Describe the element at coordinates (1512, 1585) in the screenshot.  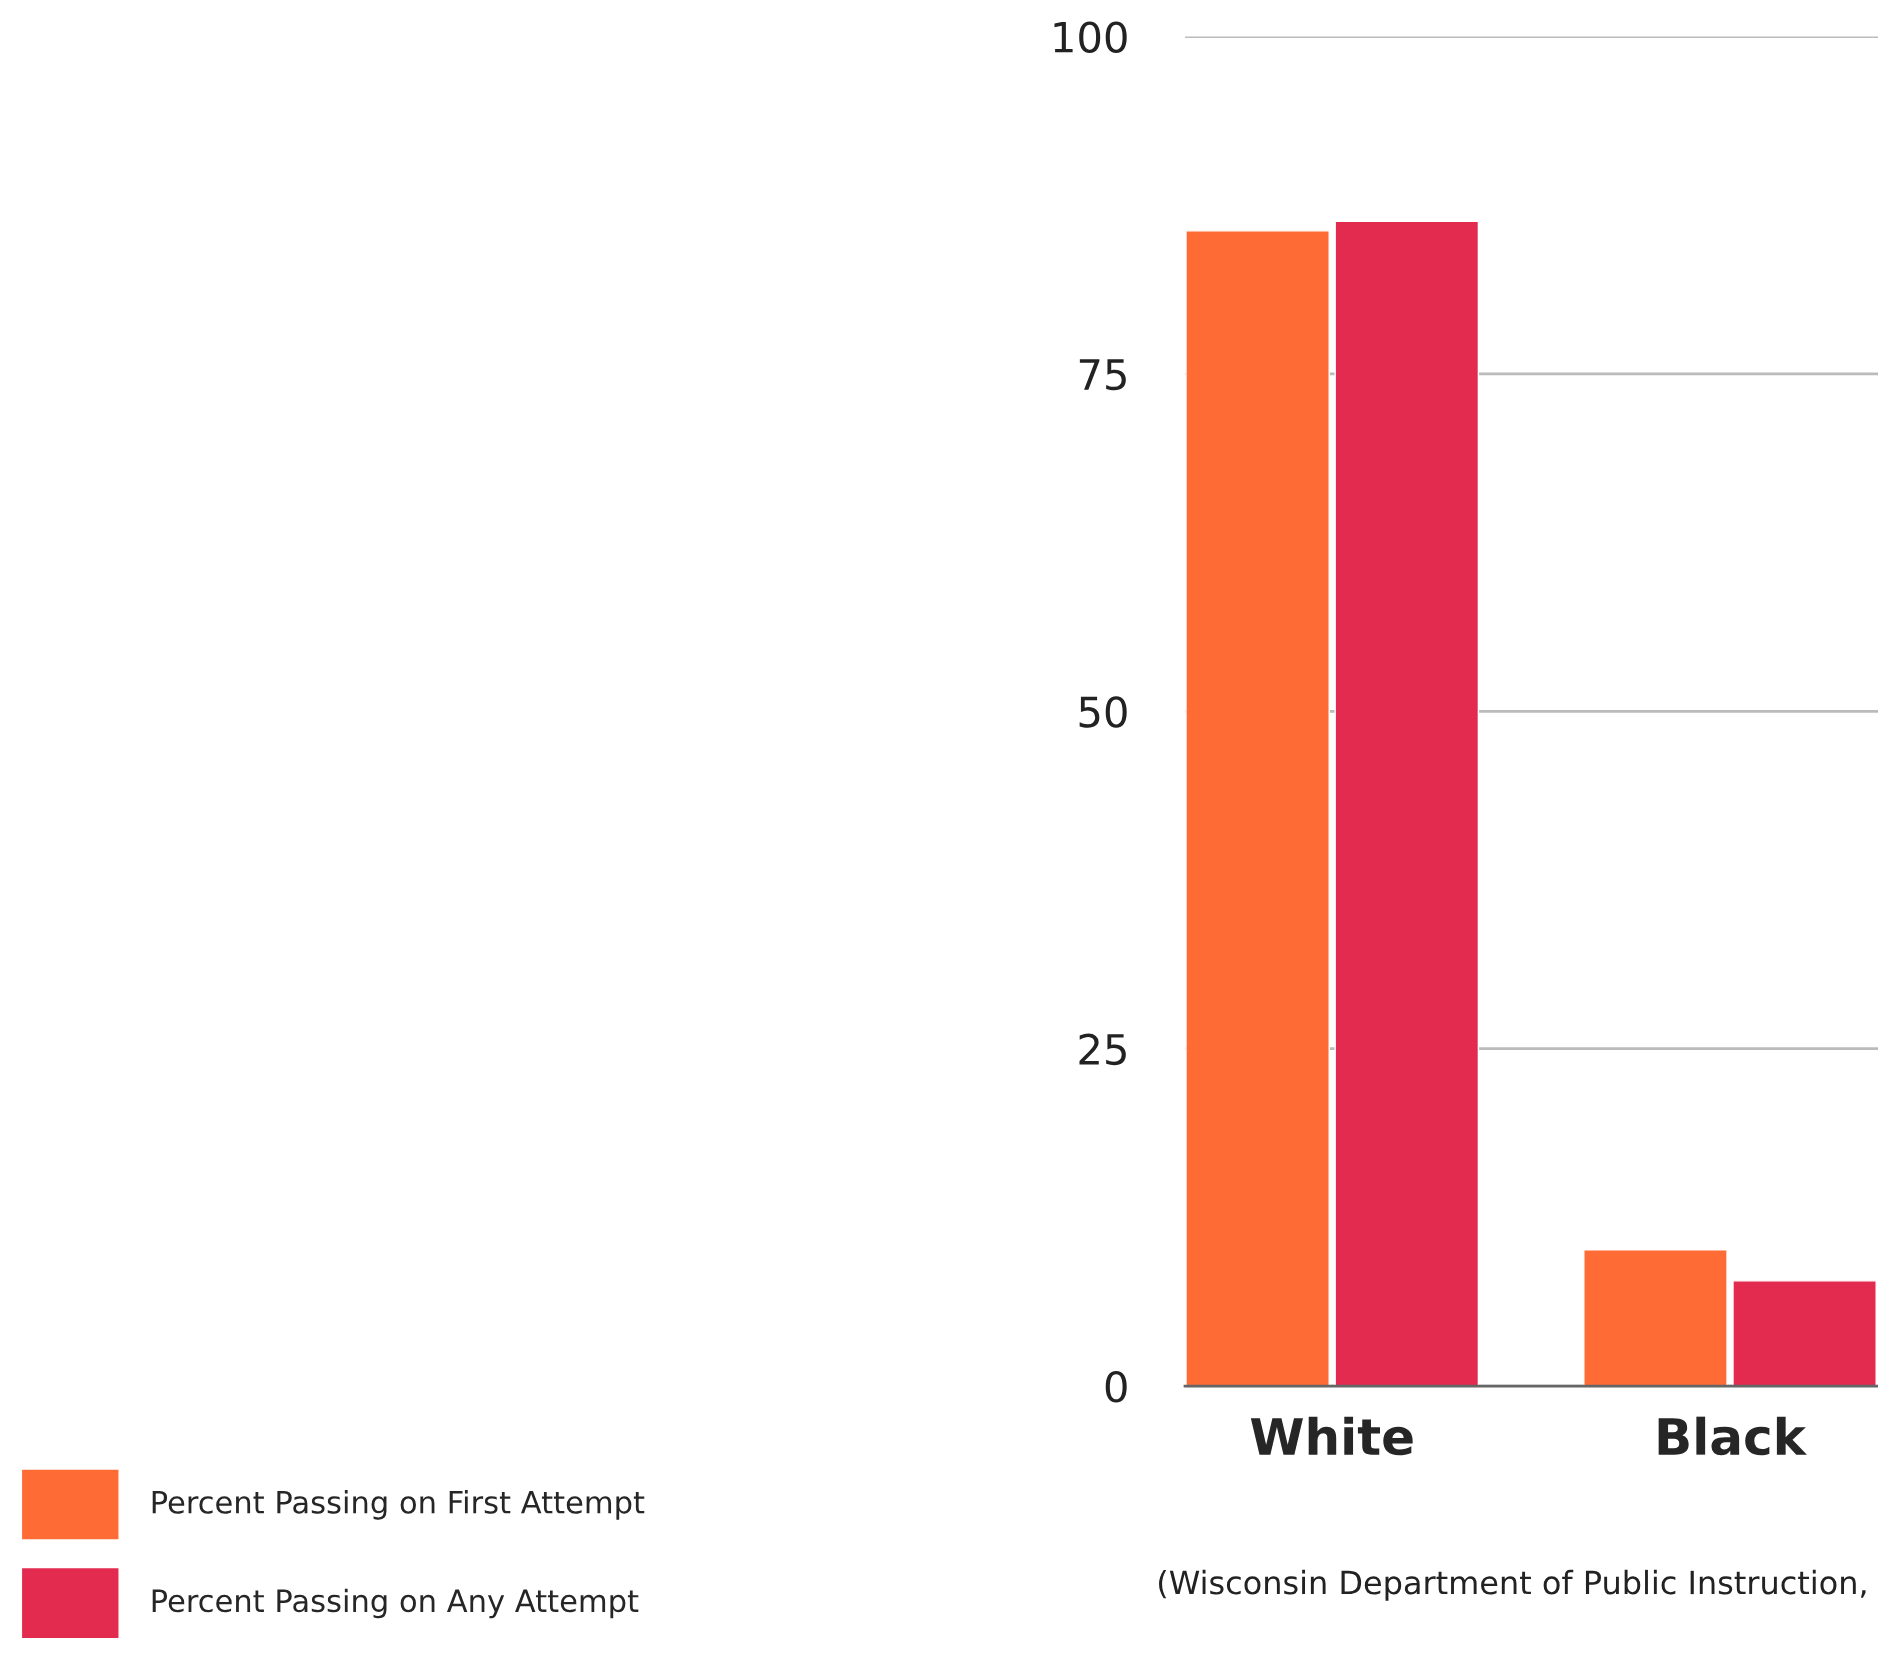
I see `text: (Wisconsin Department of Public Instruction,` at that location.